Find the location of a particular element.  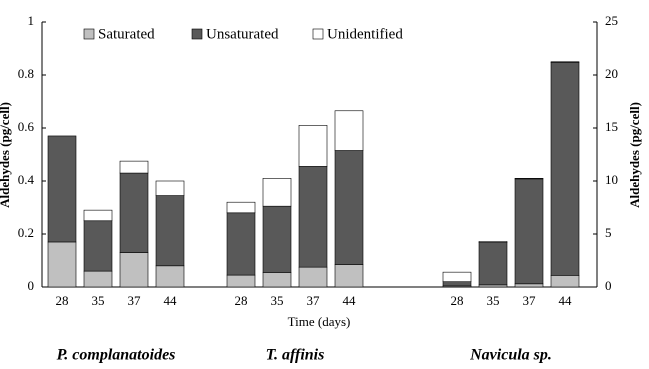

y2-axis-label: Aldehydes (pg/cell) is located at coordinates (634, 155).